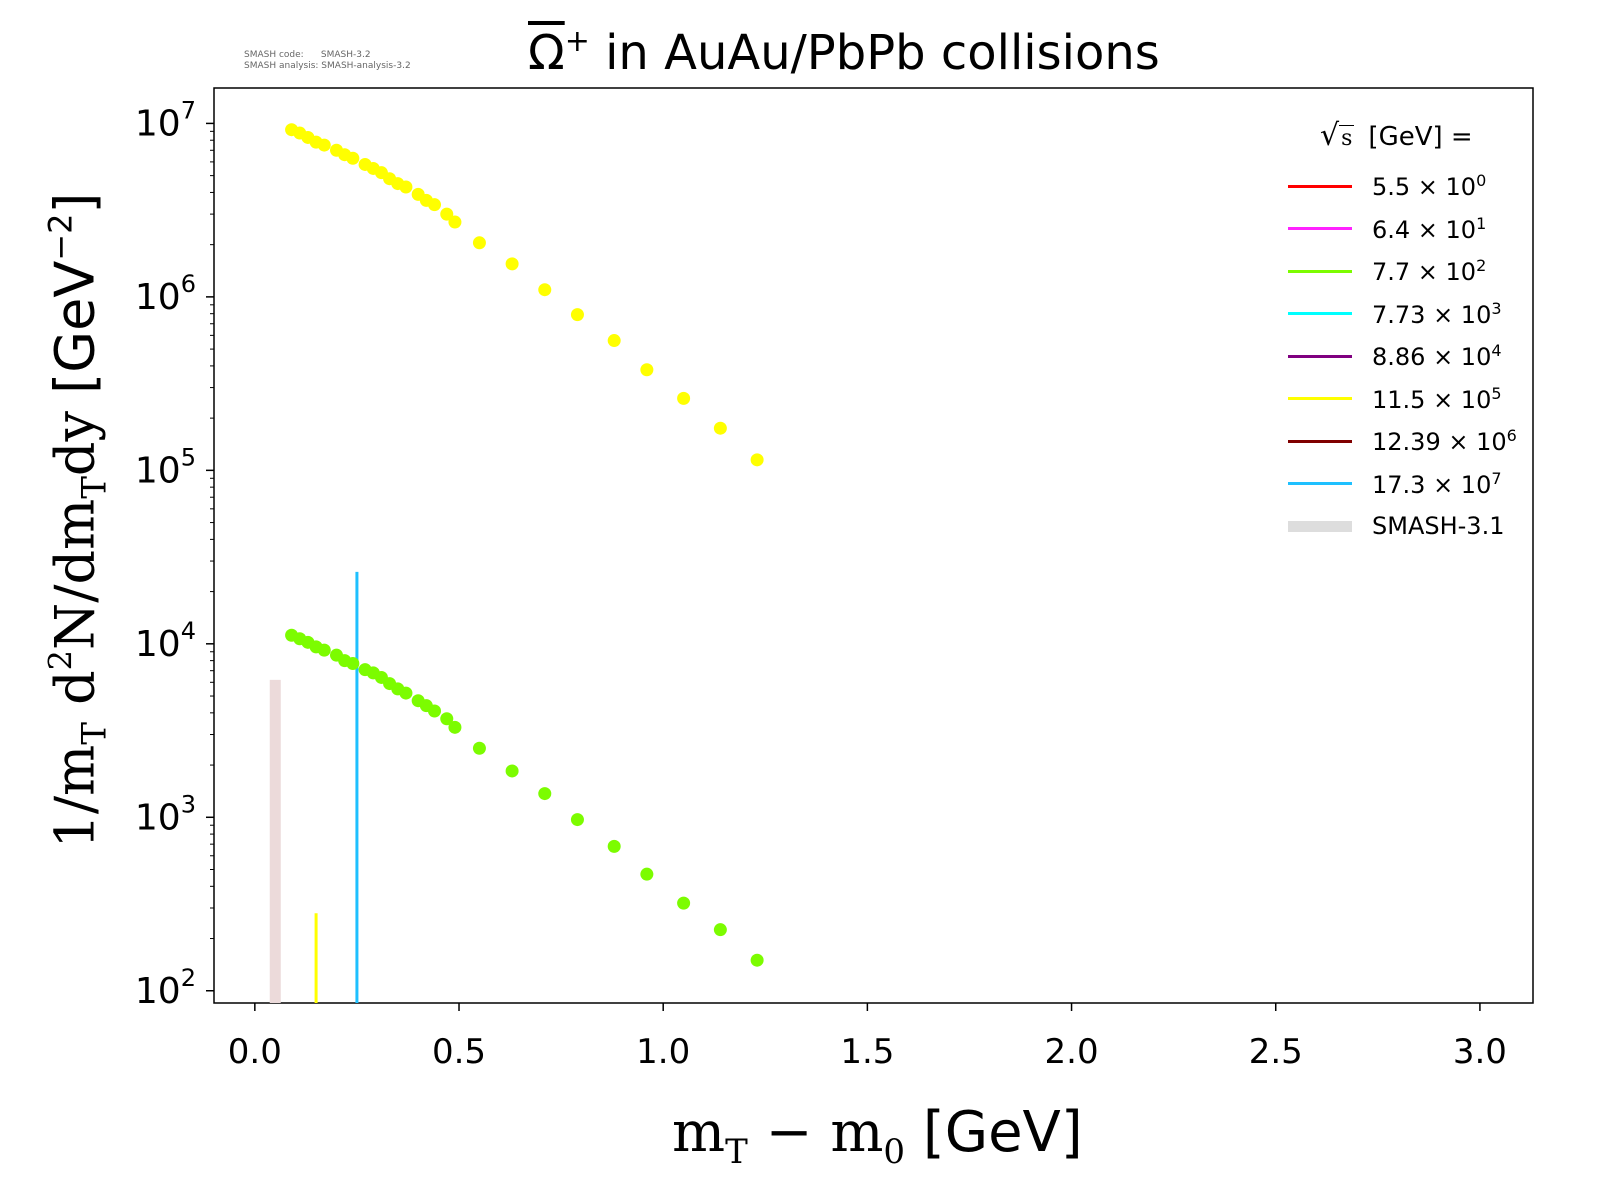  Describe the element at coordinates (60, 659) in the screenshot. I see `y-label-sup-2: 2` at that location.